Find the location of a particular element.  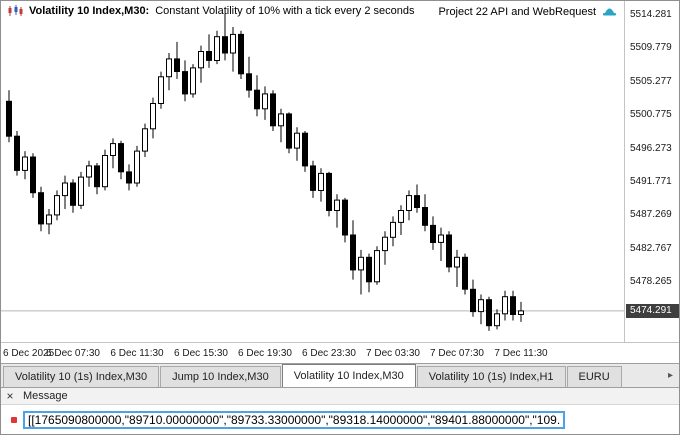

tab-volatility-10-1s-index-h1: Volatility 10 (1s) Index,H1 is located at coordinates (491, 376).